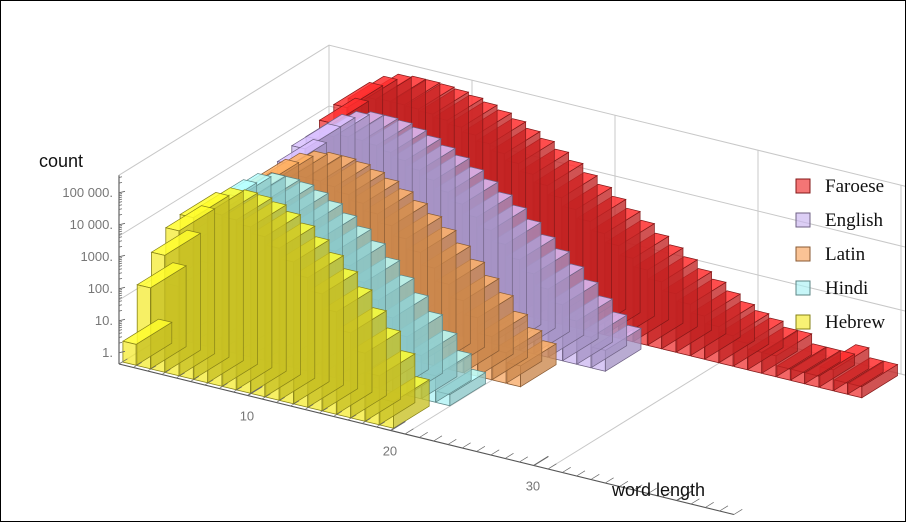 This screenshot has width=906, height=522. I want to click on bar-hebrew, so click(161, 316).